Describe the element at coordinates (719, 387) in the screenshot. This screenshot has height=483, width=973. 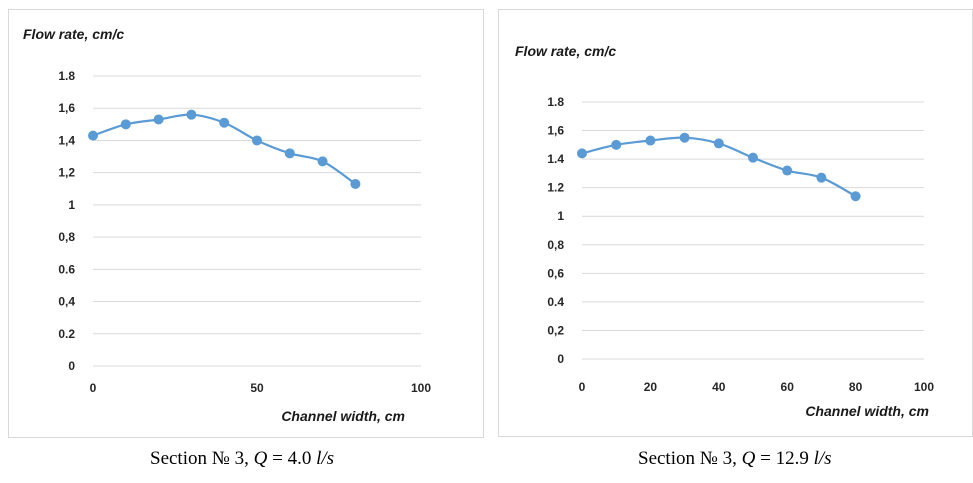
I see `x-tick-label: 40` at that location.